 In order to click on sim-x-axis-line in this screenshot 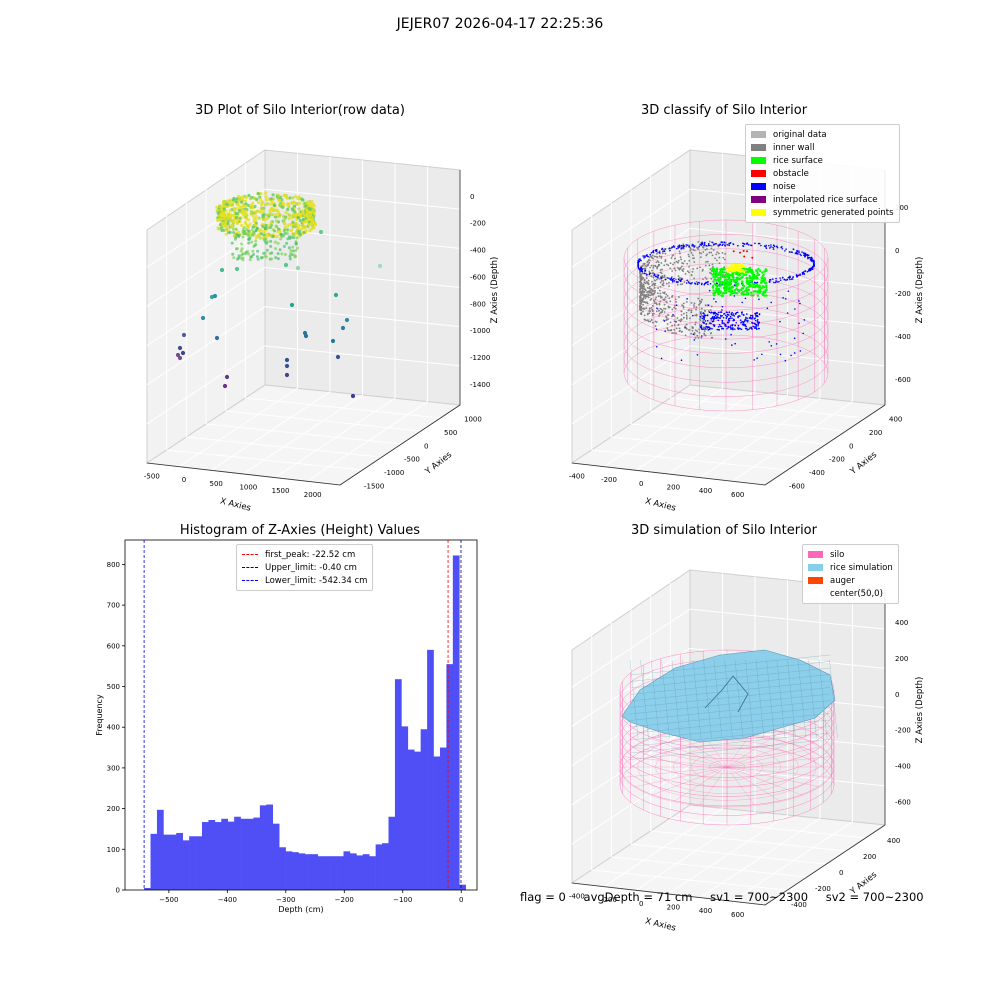, I will do `click(668, 894)`.